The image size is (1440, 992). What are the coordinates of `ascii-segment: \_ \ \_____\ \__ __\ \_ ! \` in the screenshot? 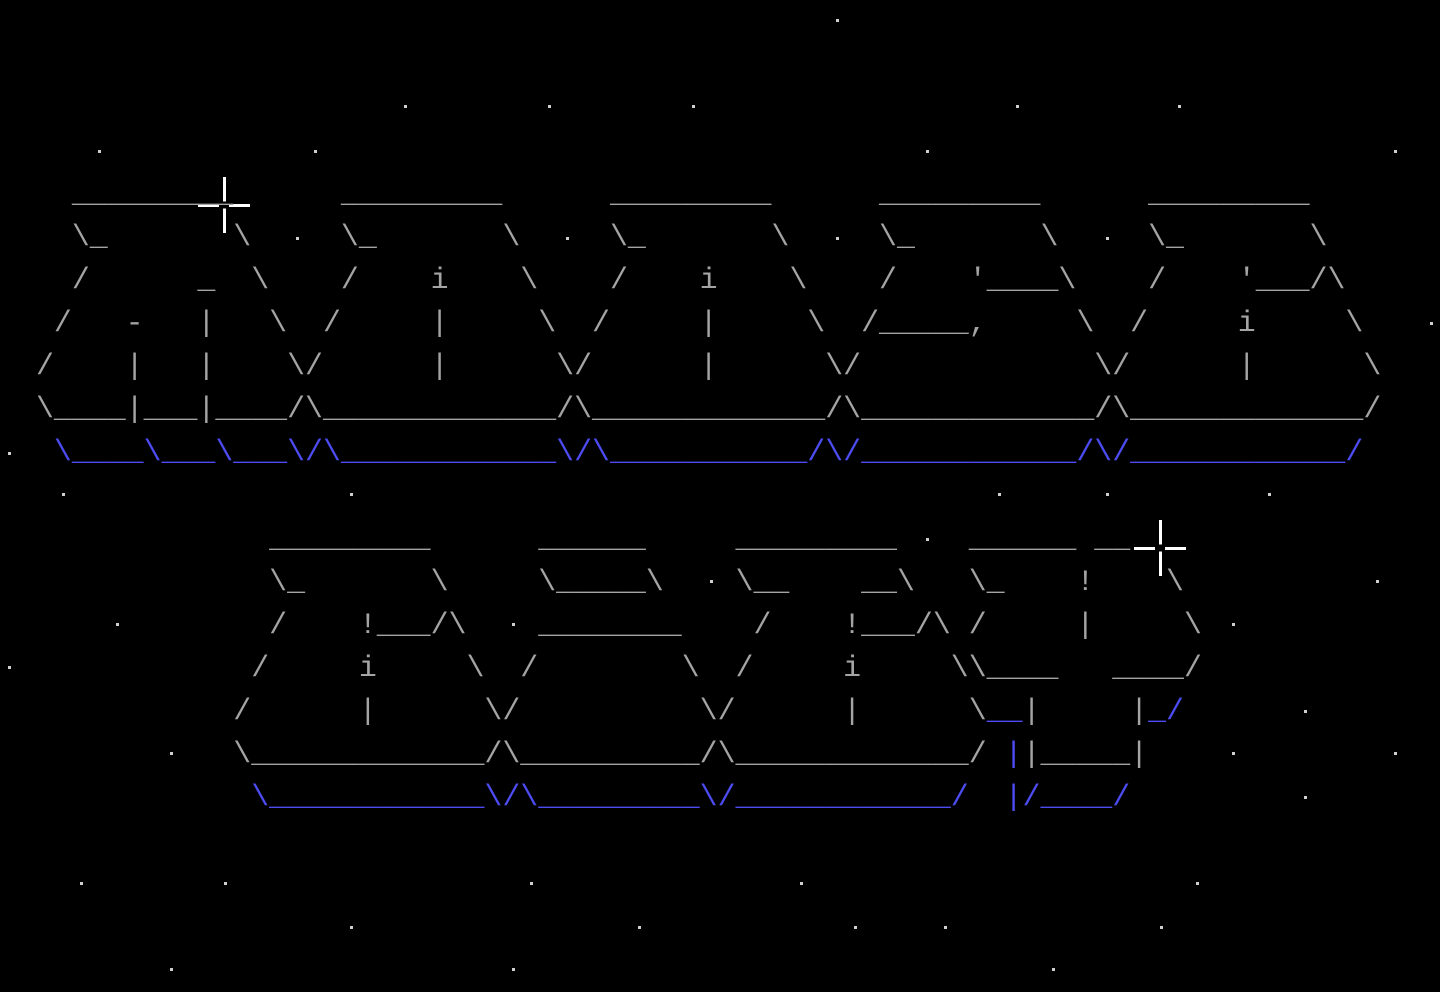 It's located at (610, 582).